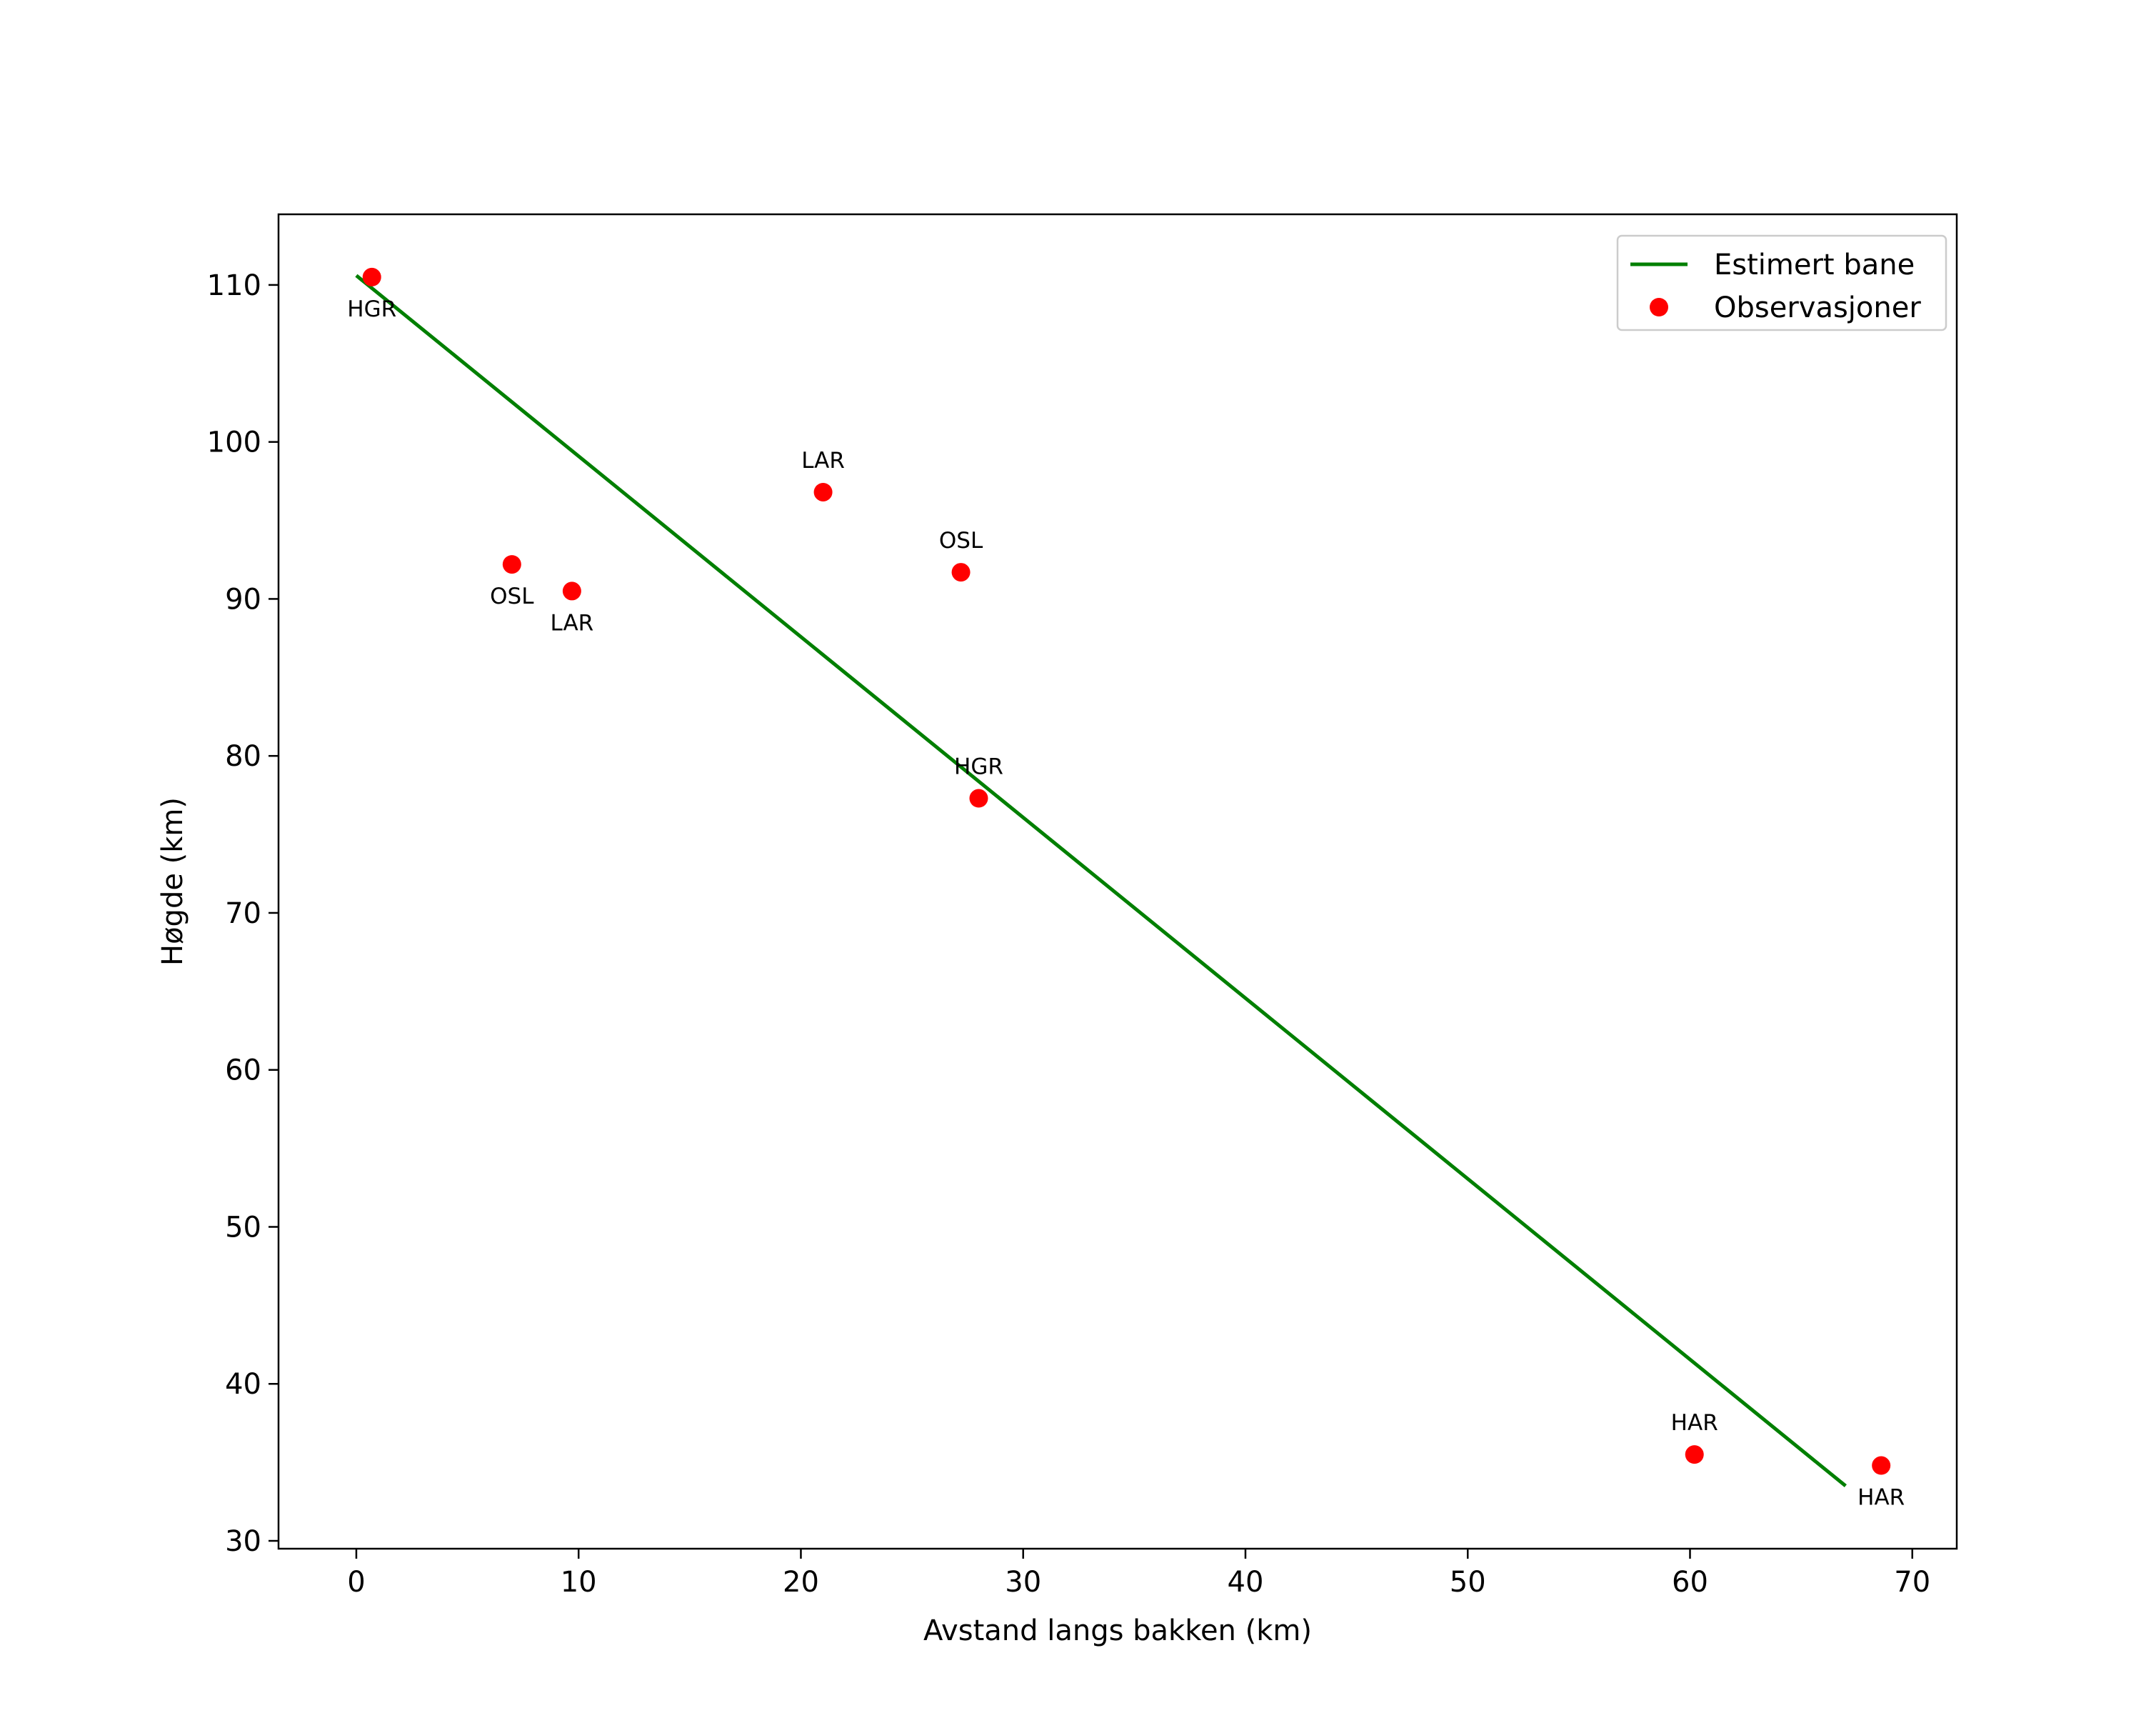 The width and height of the screenshot is (2156, 1728). What do you see at coordinates (1468, 1582) in the screenshot?
I see `x-tick-label: 50` at bounding box center [1468, 1582].